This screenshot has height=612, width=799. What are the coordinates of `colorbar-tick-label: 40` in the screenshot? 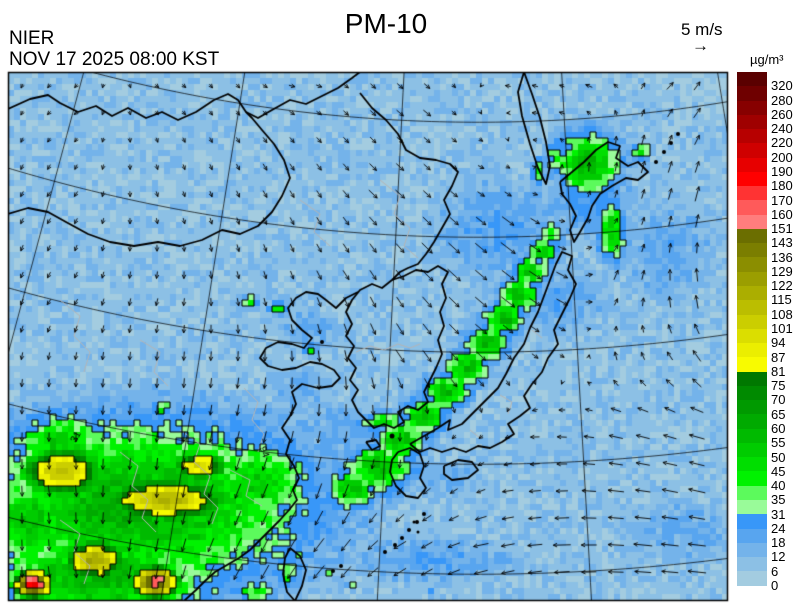 It's located at (778, 486).